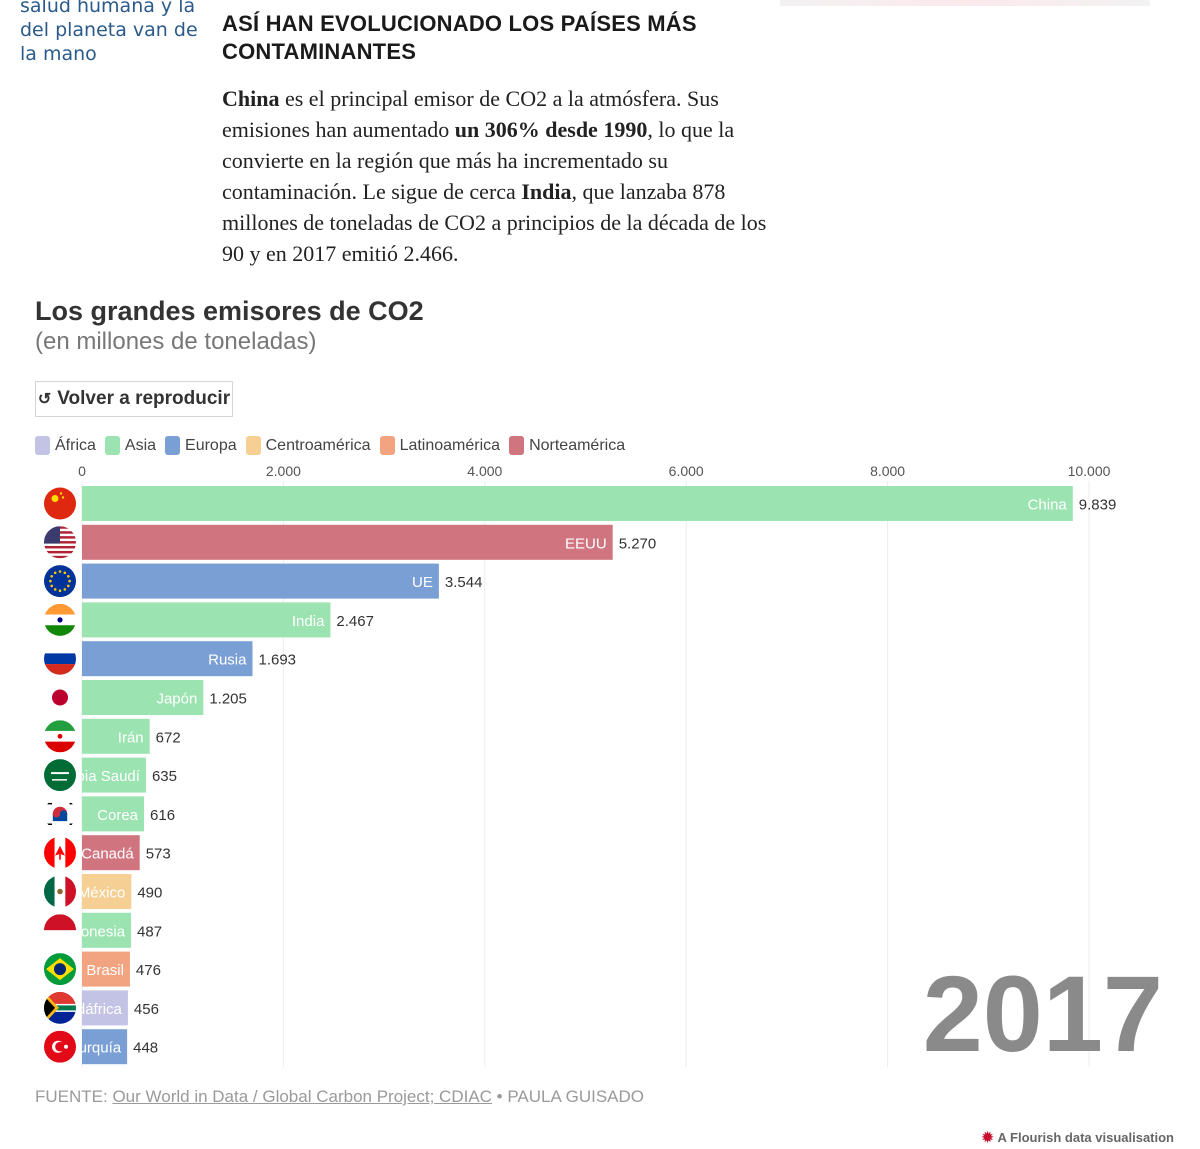 The height and width of the screenshot is (1149, 1200). Describe the element at coordinates (176, 341) in the screenshot. I see `chart-subtitle: (en millones de toneladas)` at that location.